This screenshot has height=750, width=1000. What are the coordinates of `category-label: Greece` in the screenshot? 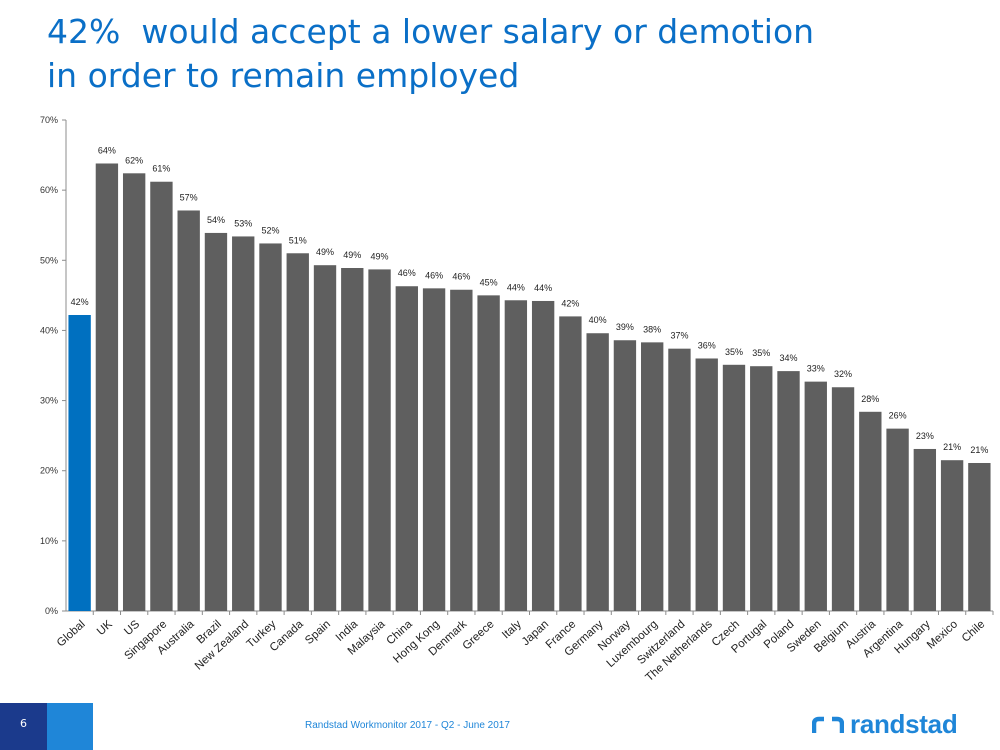 It's located at (479, 635).